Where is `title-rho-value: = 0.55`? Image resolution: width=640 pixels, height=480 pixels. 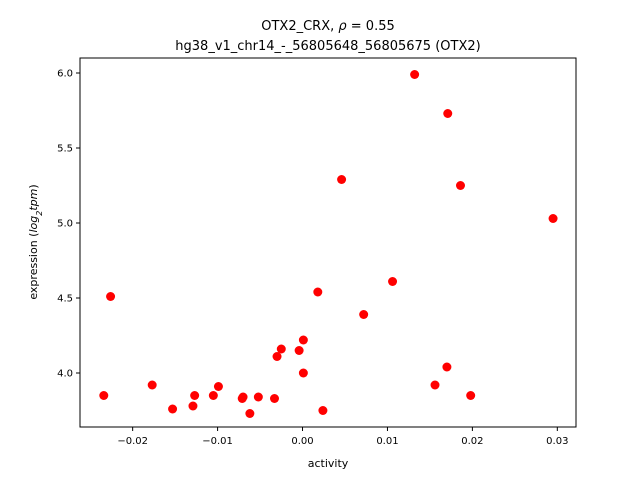
title-rho-value: = 0.55 is located at coordinates (371, 26).